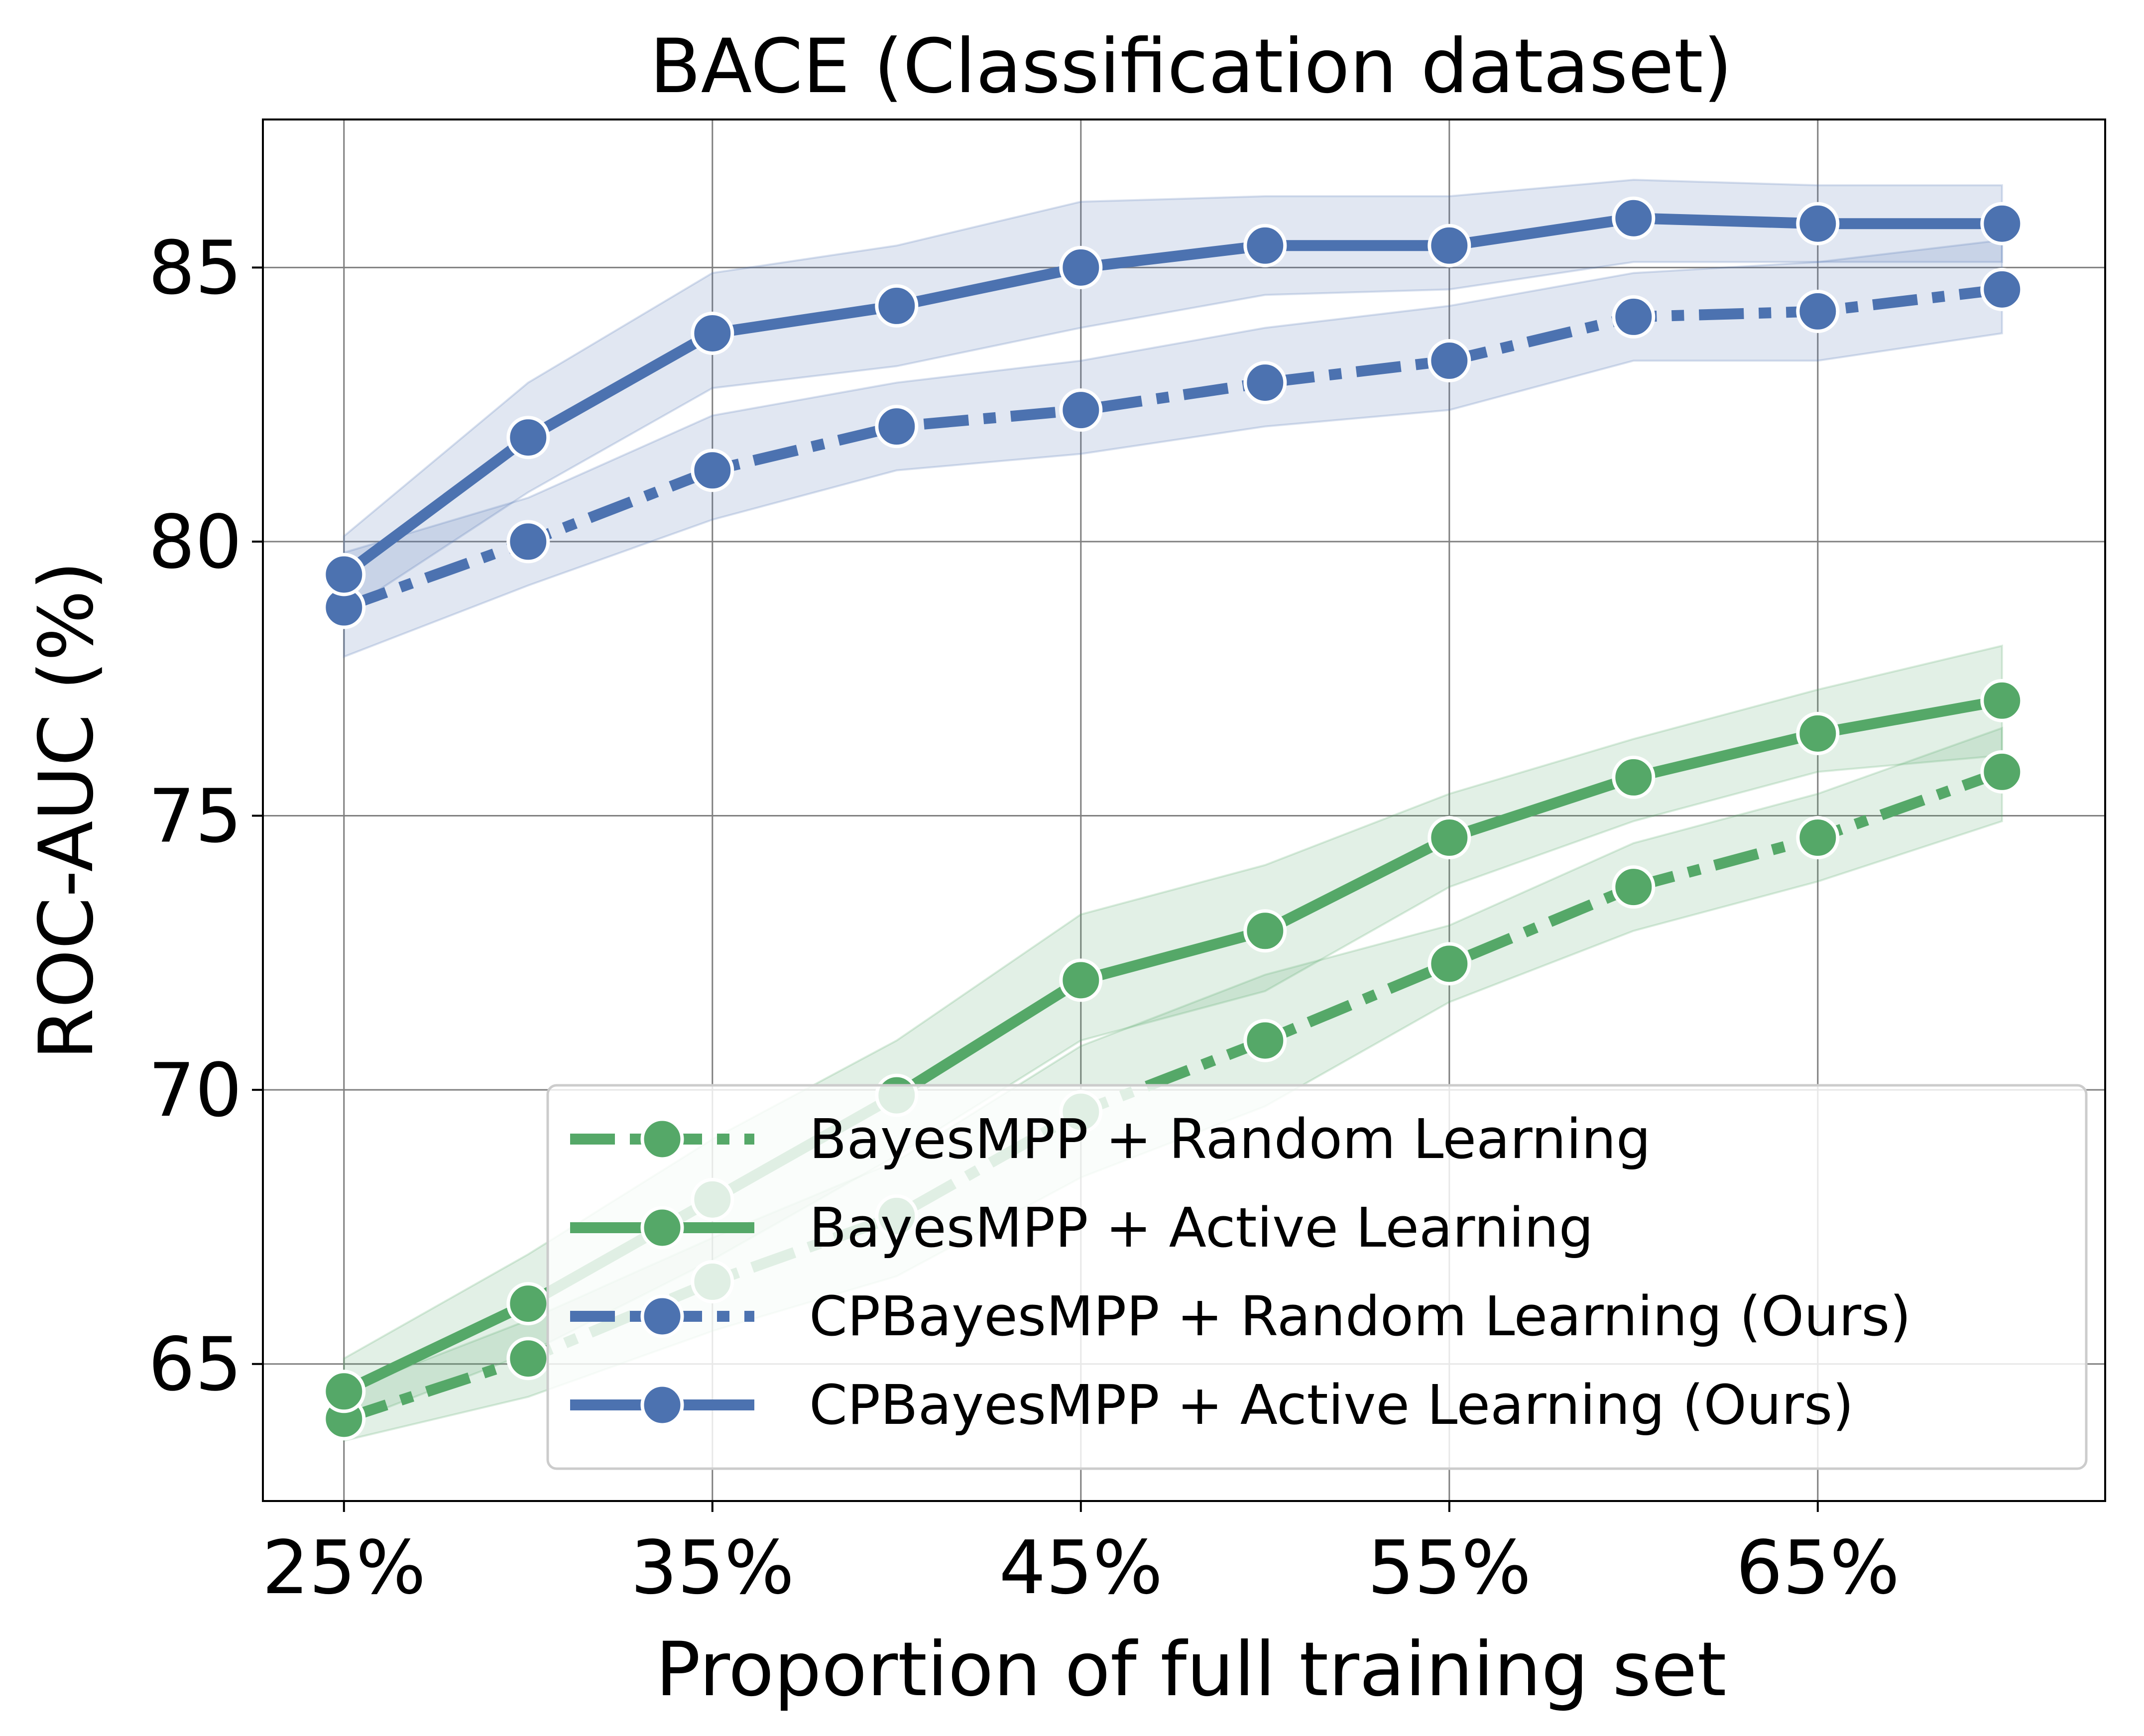  Describe the element at coordinates (66, 811) in the screenshot. I see `y-axis-label: ROC-AUC (%)` at that location.